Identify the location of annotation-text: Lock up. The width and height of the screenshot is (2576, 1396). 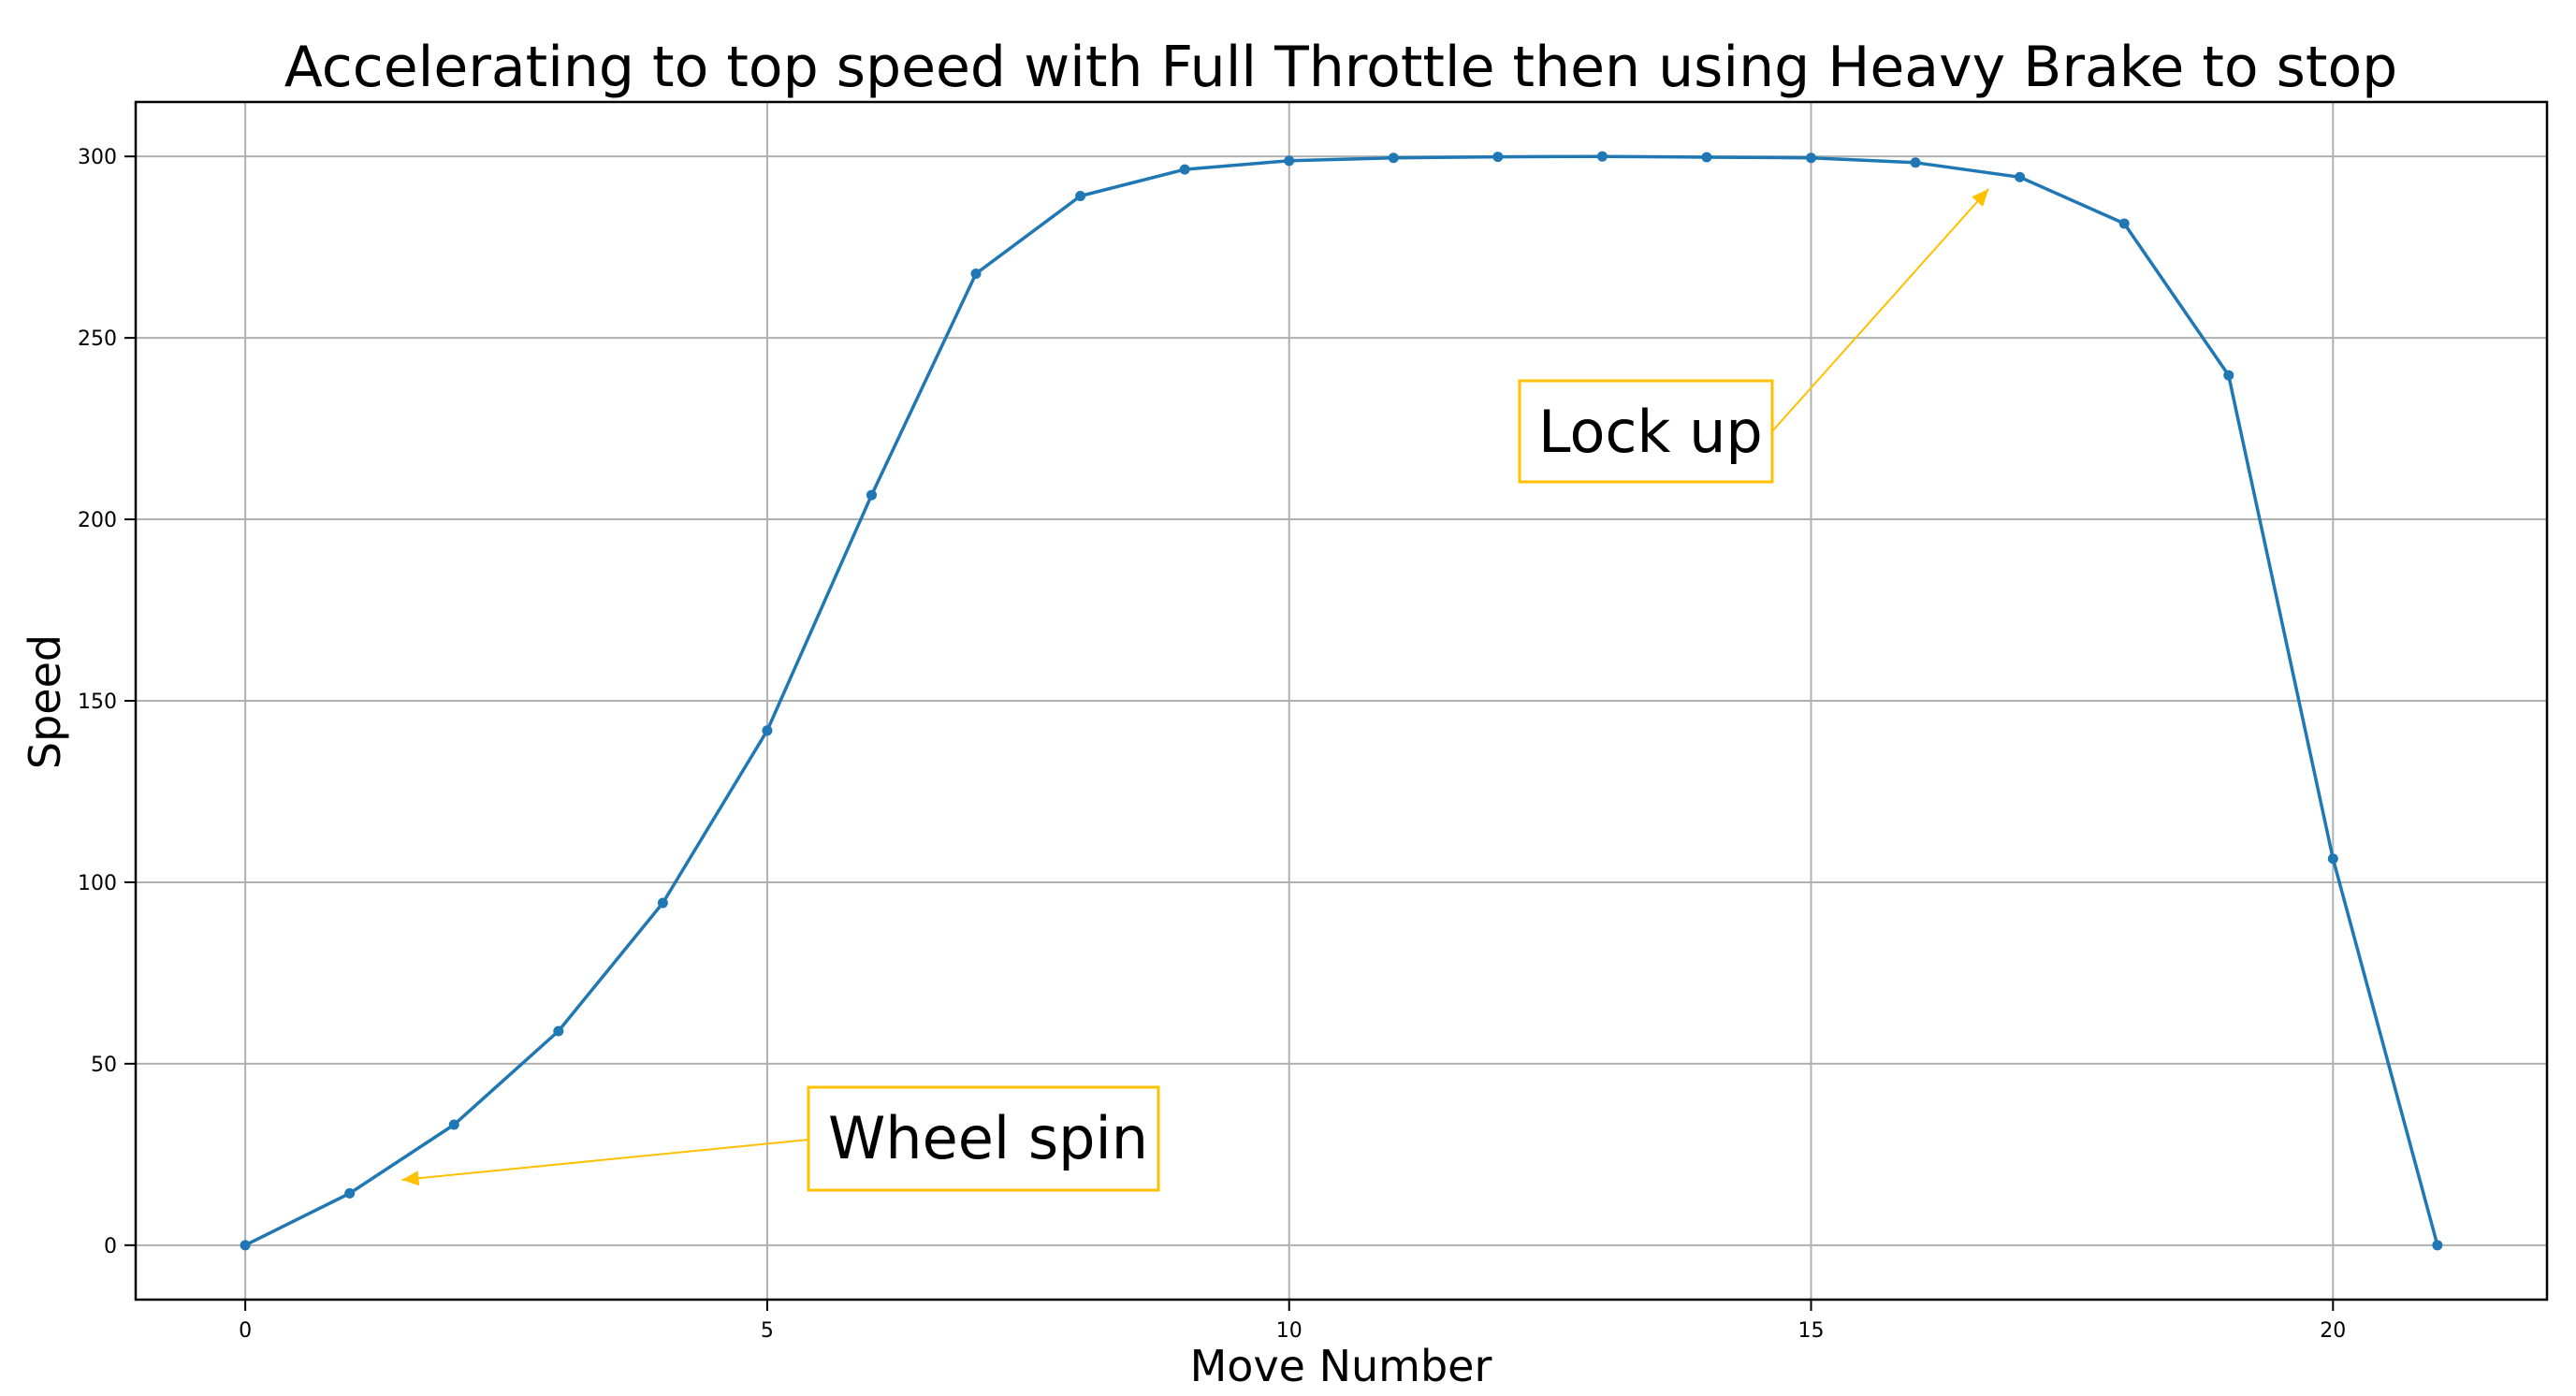
(1650, 432).